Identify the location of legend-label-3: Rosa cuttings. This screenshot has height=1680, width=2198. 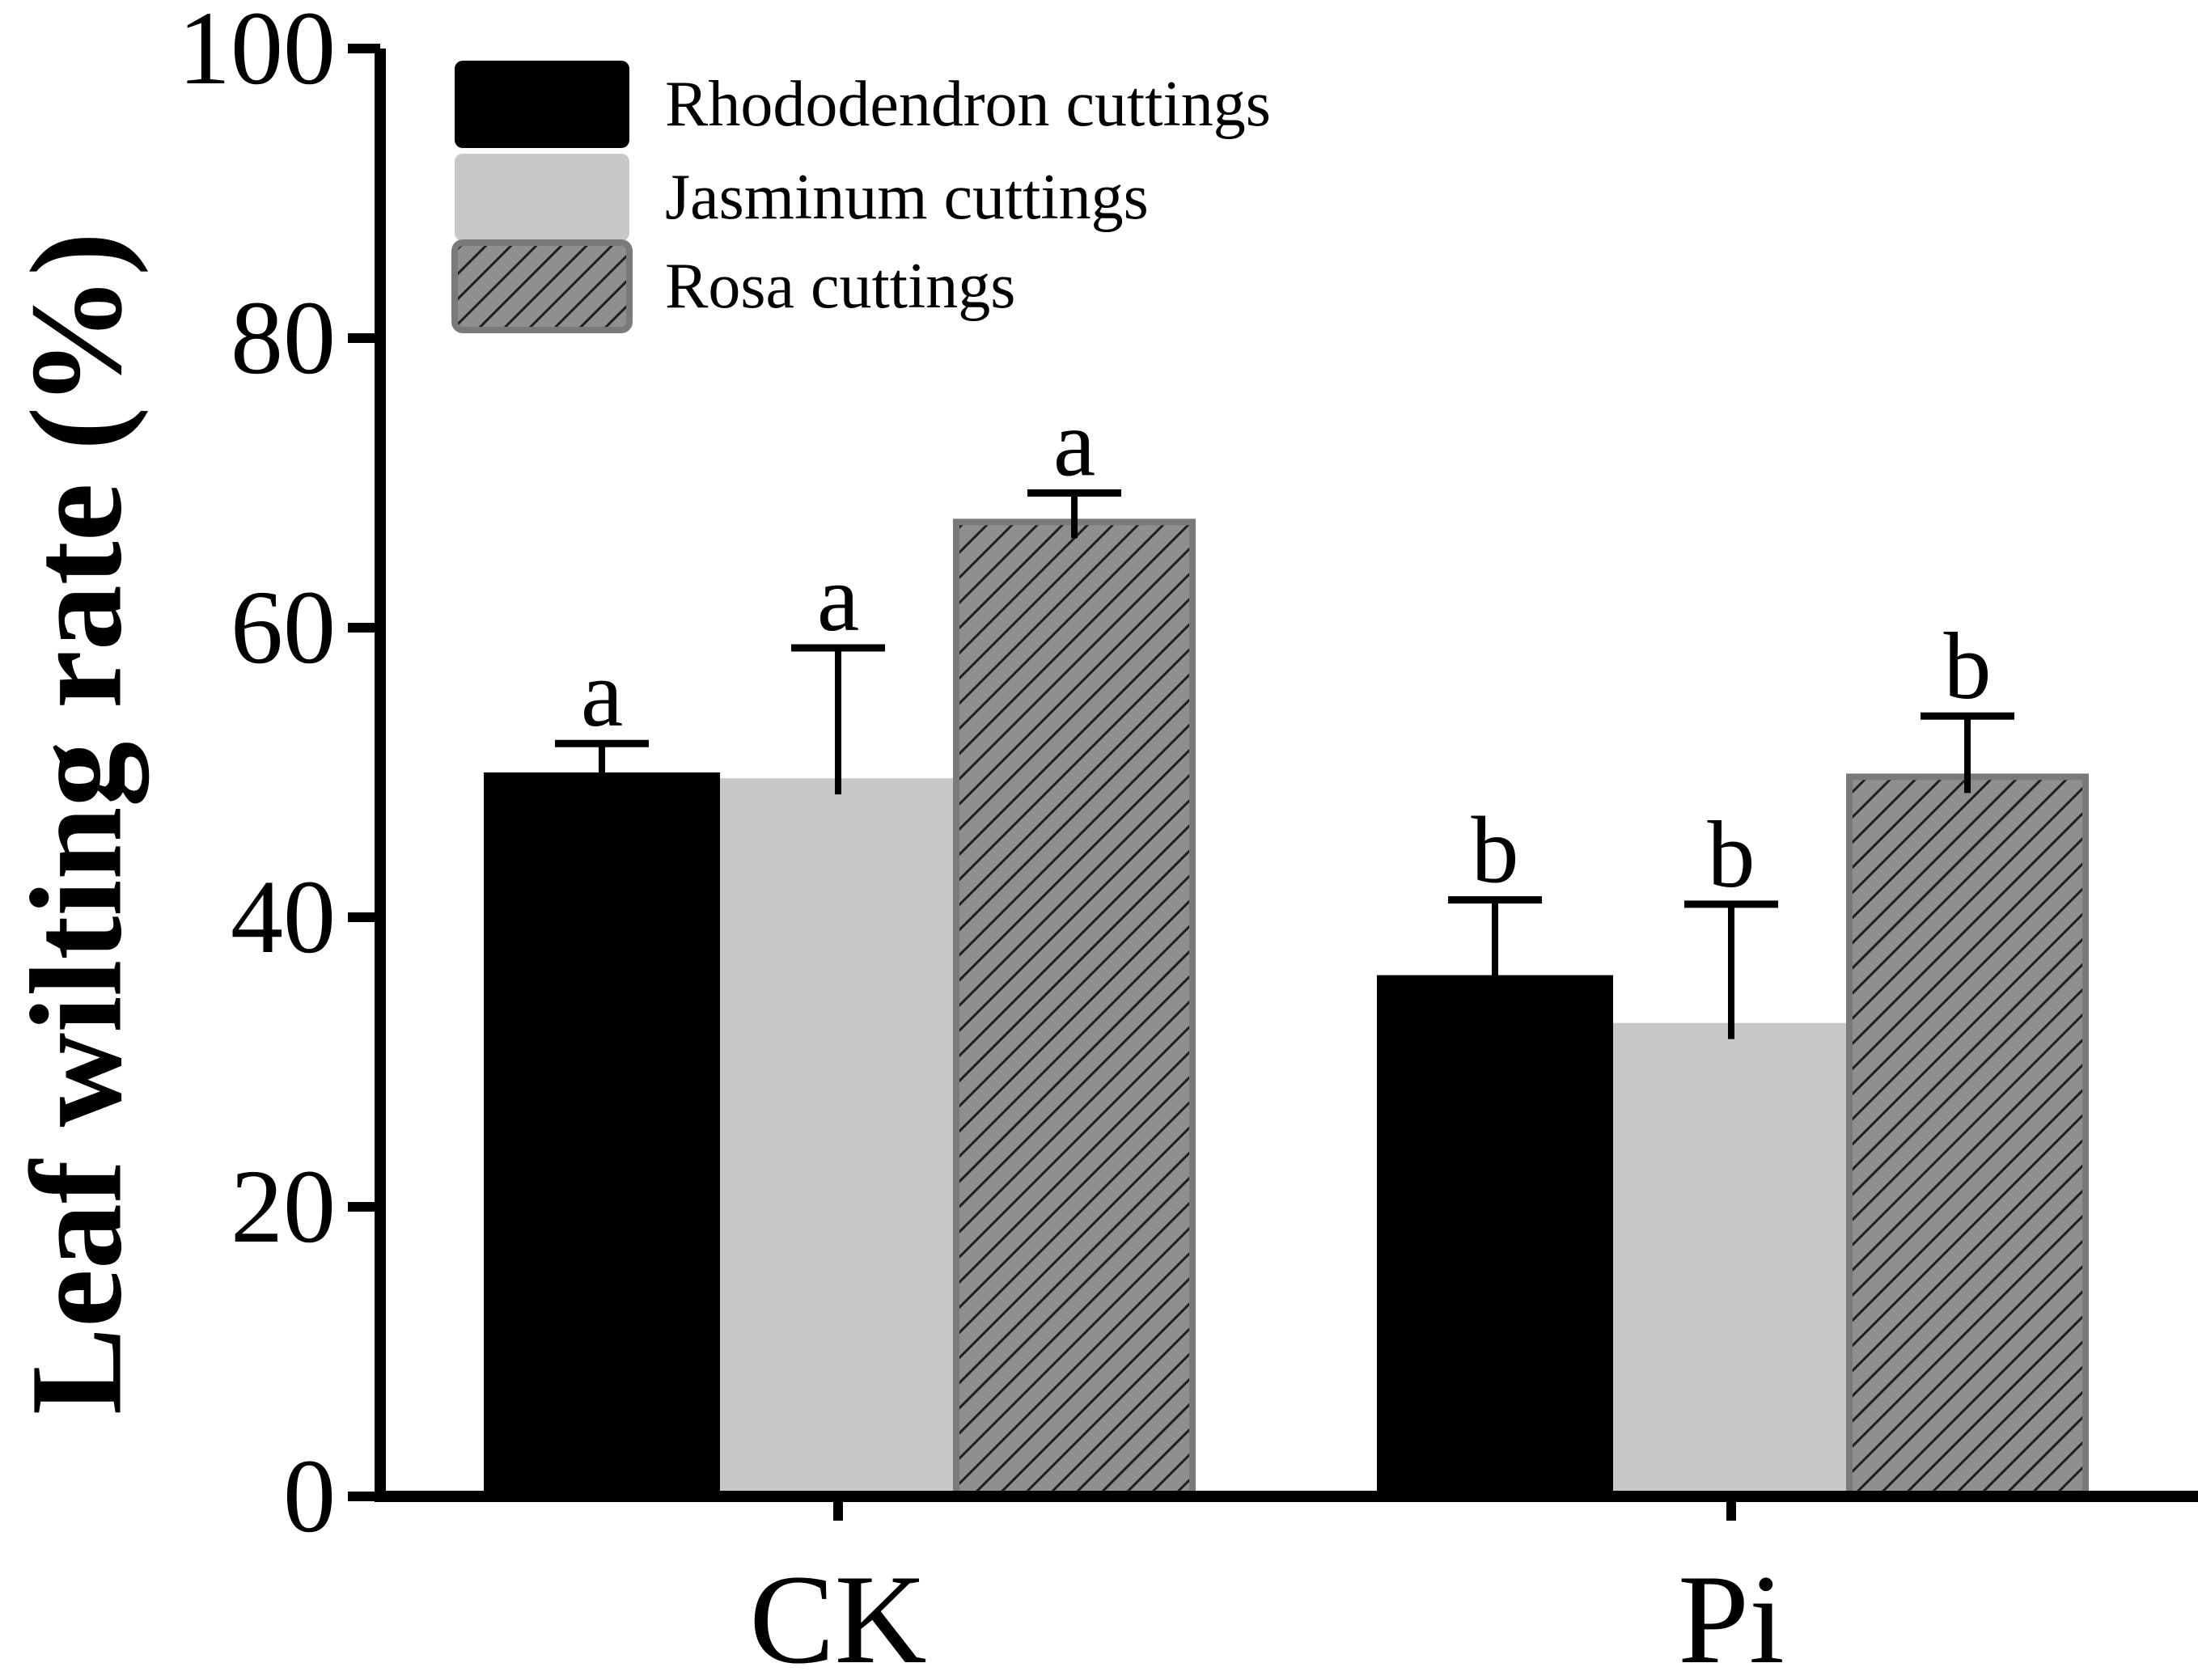
(840, 286).